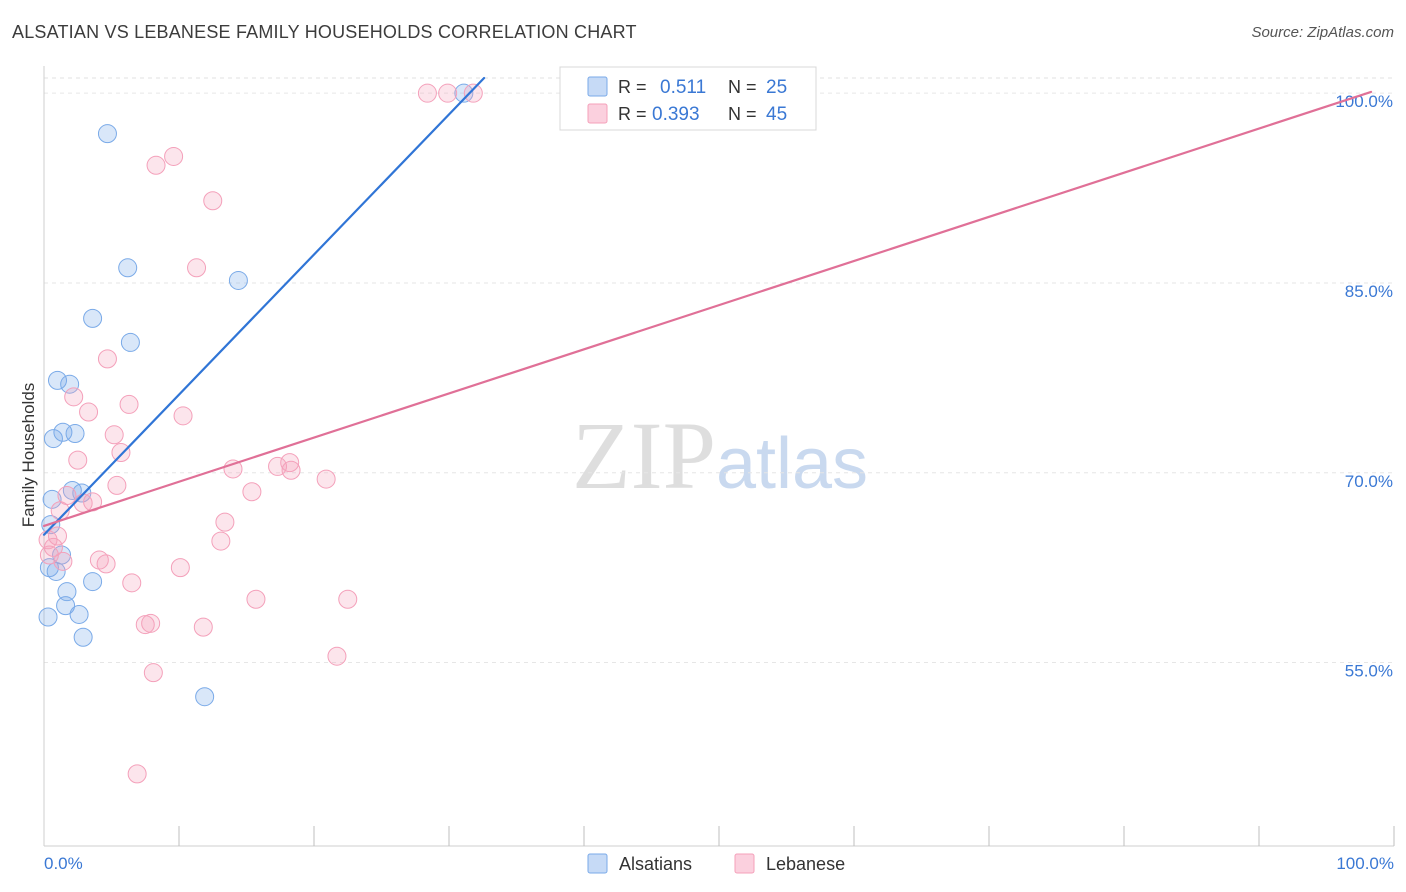 The image size is (1406, 892). I want to click on watermark-atlas: atlas, so click(792, 464).